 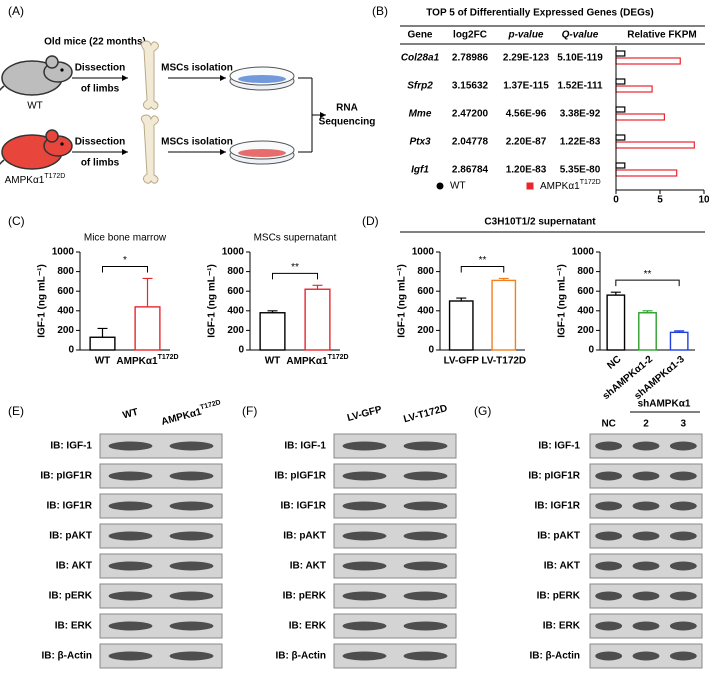 What do you see at coordinates (503, 361) in the screenshot?
I see `x-tick-label: LV-T172D` at bounding box center [503, 361].